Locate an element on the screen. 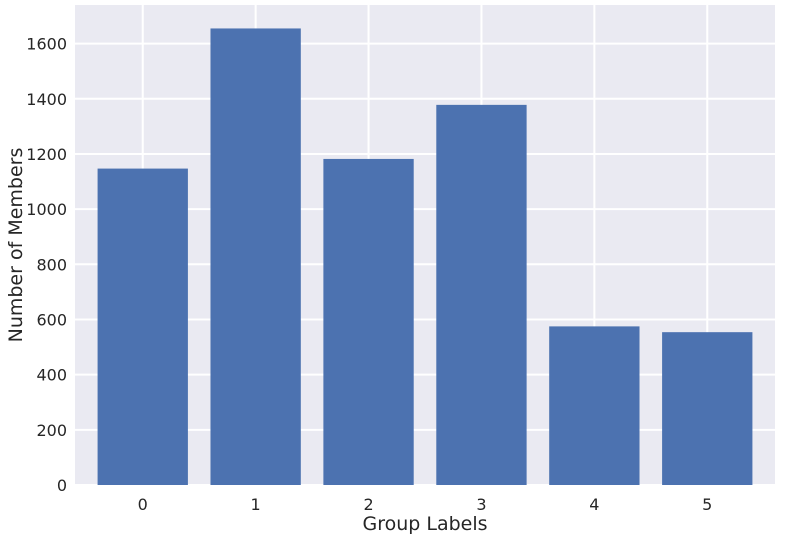 This screenshot has height=540, width=797. x-tick-label: 1 is located at coordinates (256, 504).